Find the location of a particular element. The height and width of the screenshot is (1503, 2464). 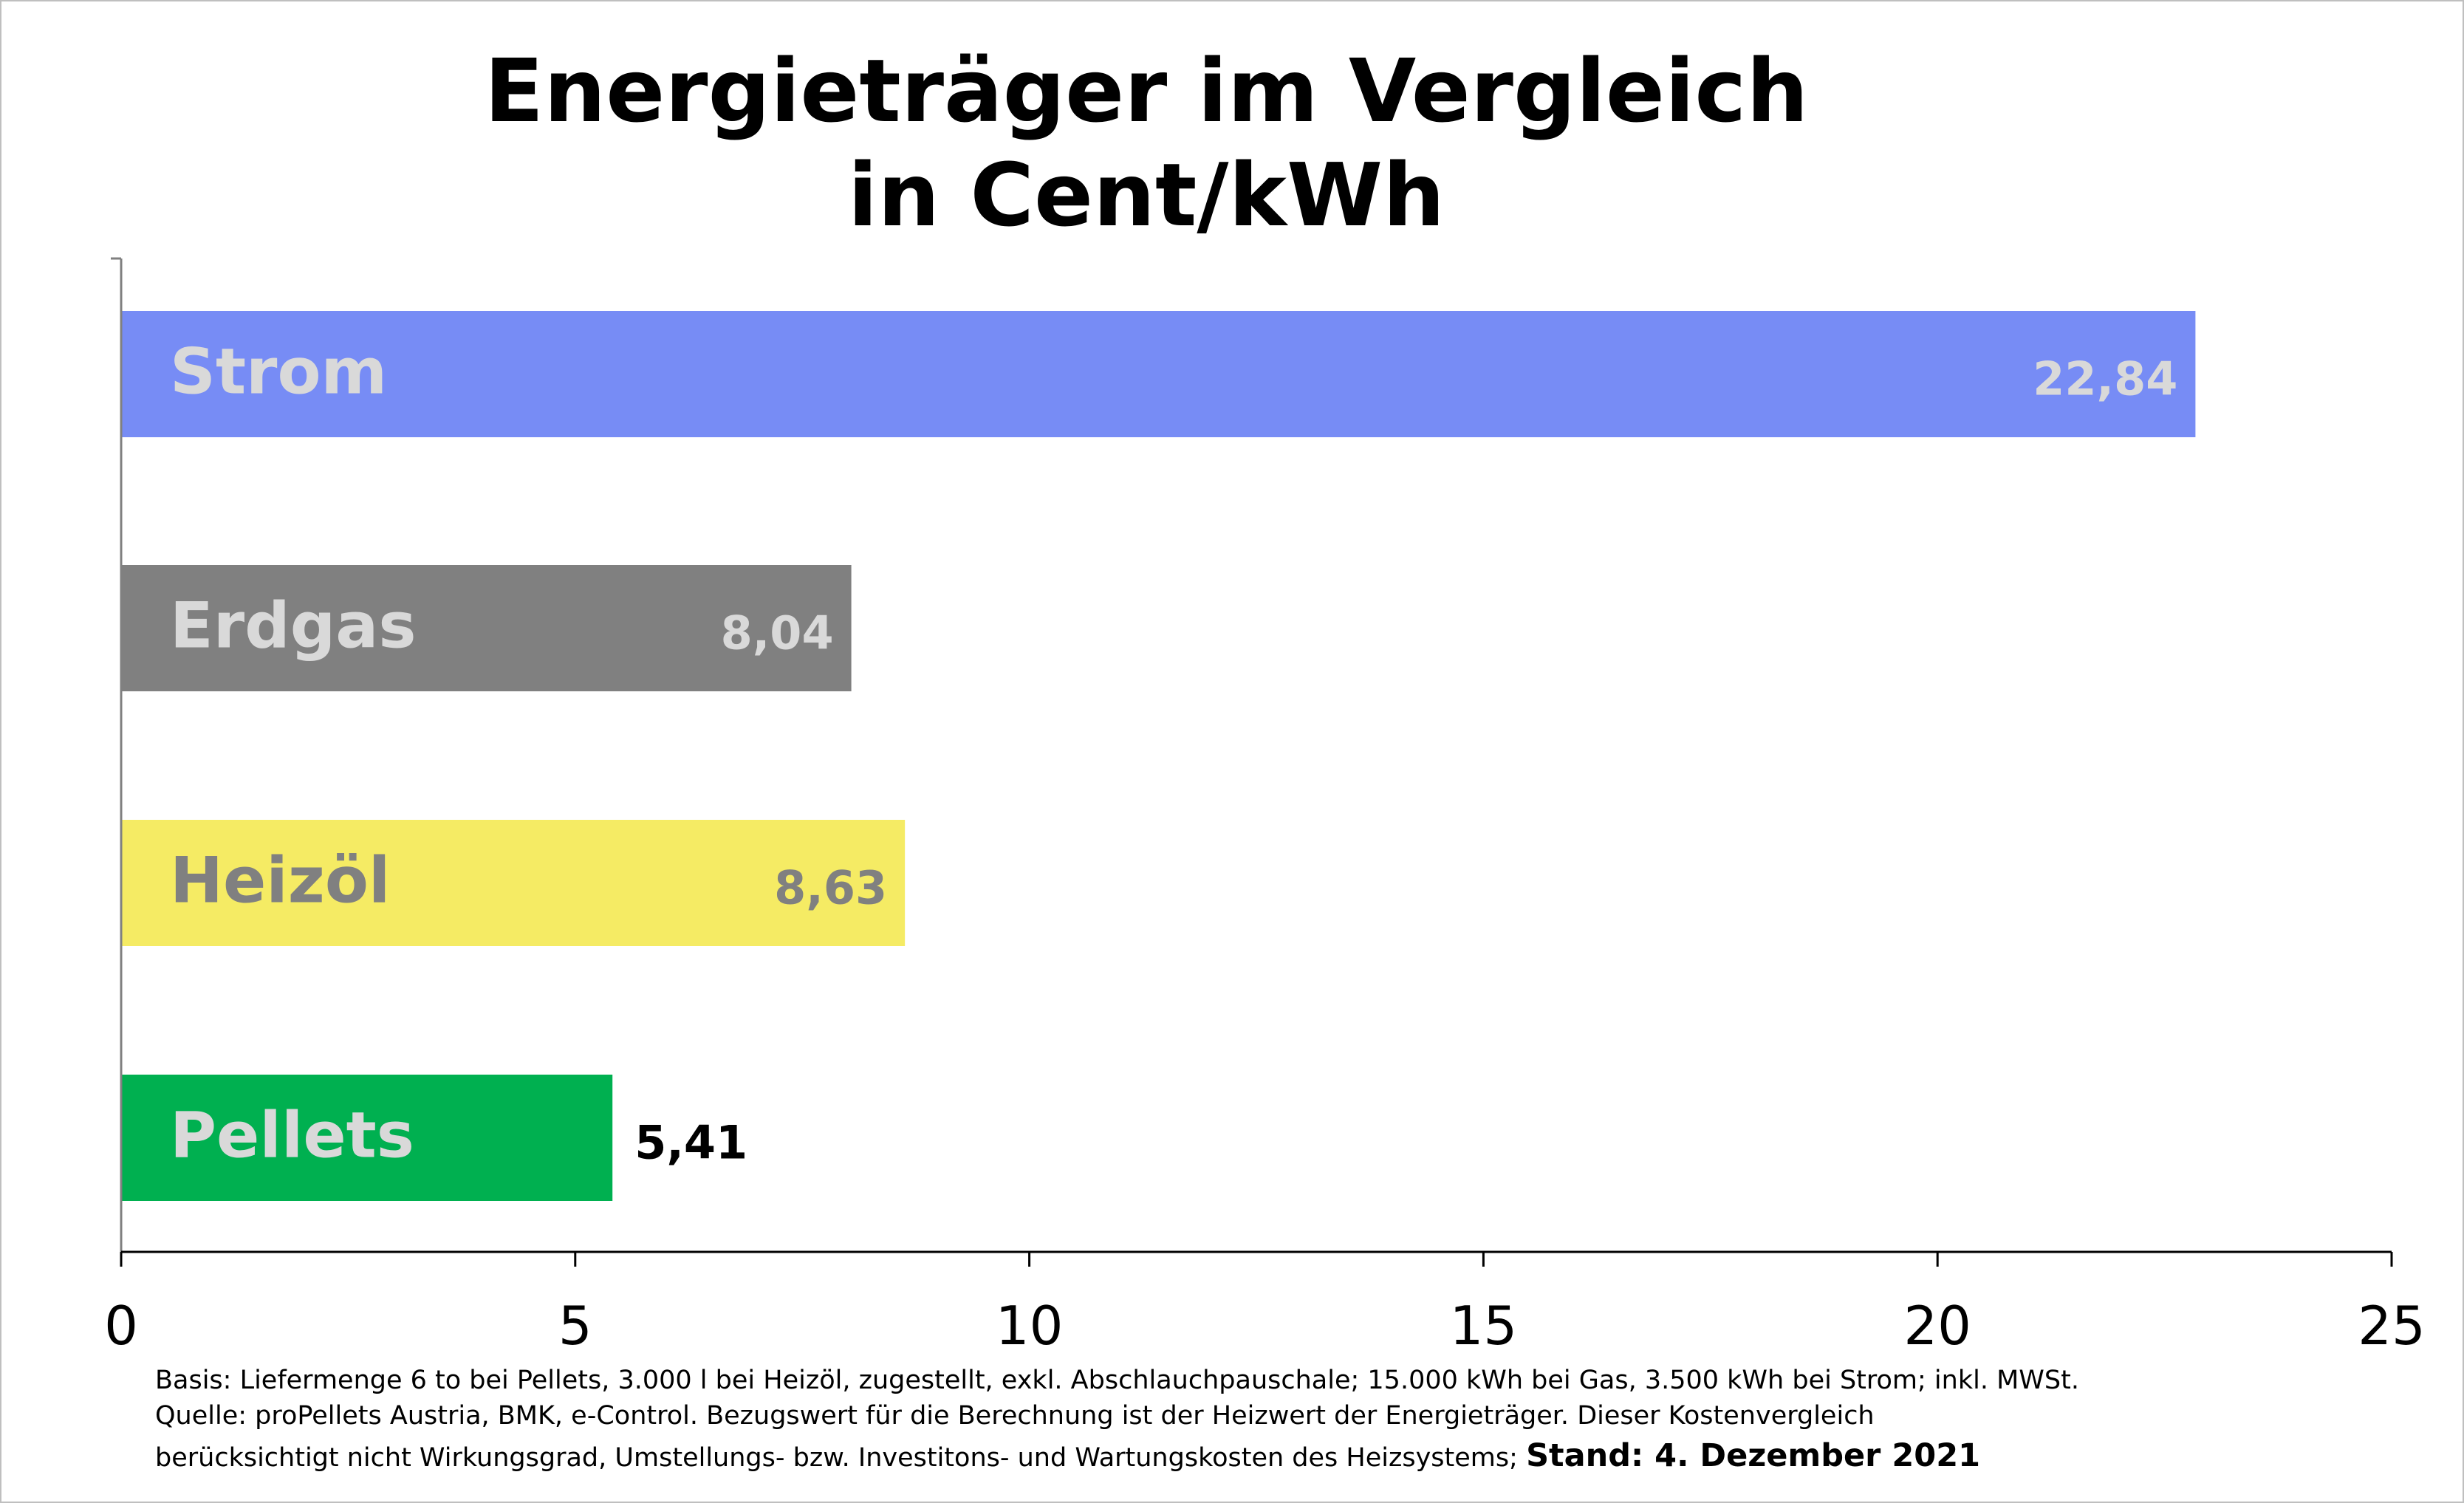

bar-strom is located at coordinates (1158, 374).